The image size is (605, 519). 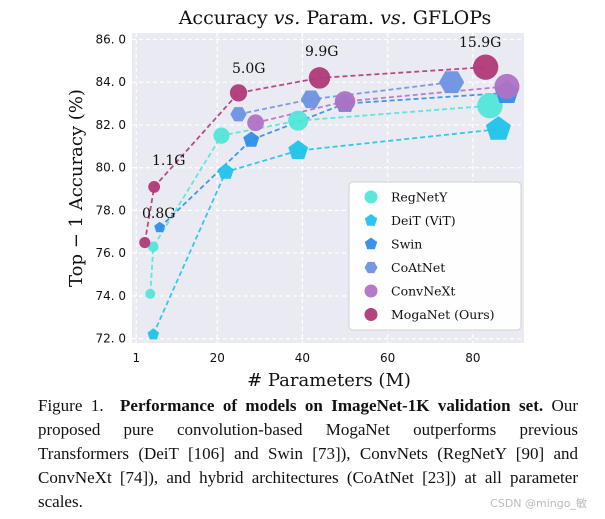 What do you see at coordinates (110, 39) in the screenshot?
I see `y-tick-label: 86. 0` at bounding box center [110, 39].